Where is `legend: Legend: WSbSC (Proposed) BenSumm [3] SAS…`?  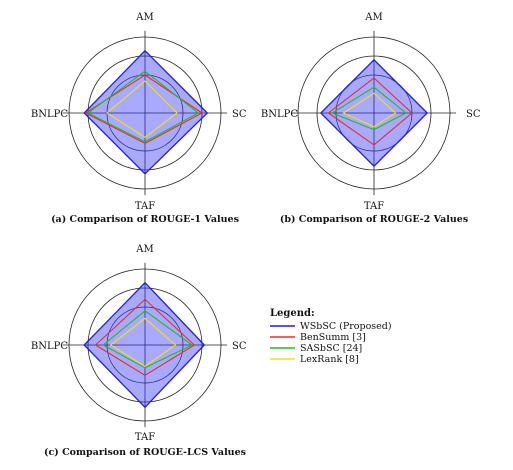 legend: Legend: WSbSC (Proposed) BenSumm [3] SAS… is located at coordinates (331, 336).